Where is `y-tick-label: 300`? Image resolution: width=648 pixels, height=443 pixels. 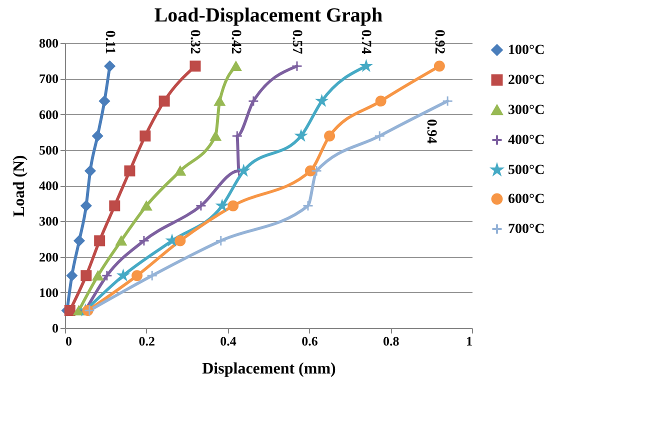
y-tick-label: 300 is located at coordinates (48, 221).